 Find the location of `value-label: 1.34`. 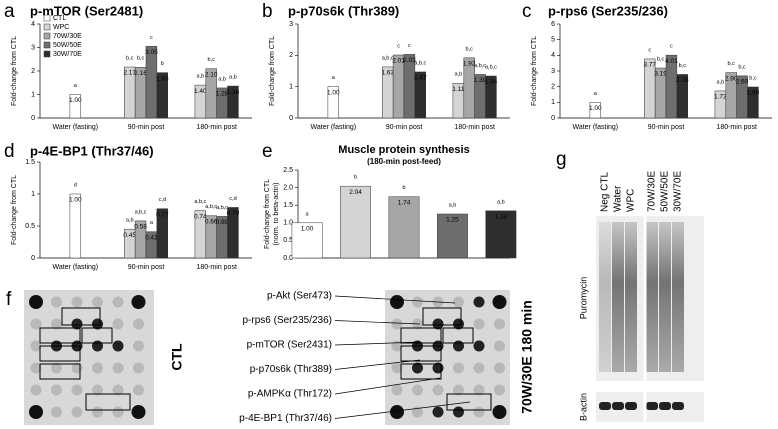

value-label: 1.34 is located at coordinates (501, 217).